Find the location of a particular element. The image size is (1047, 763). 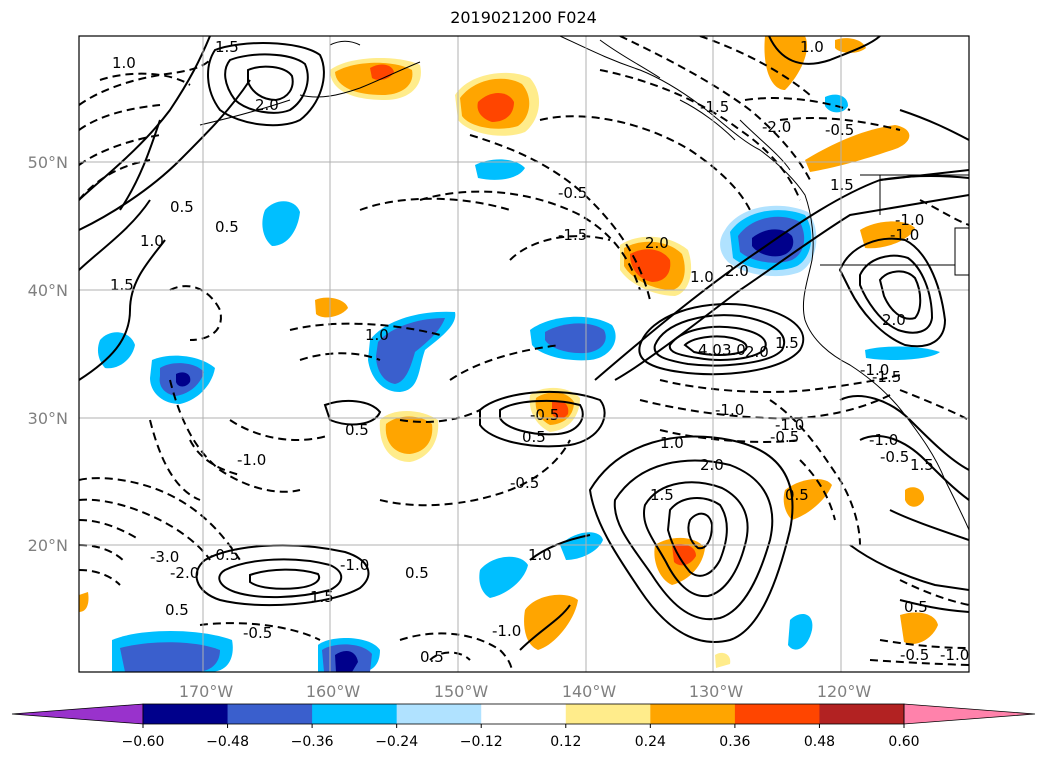

colorbar-extend-high is located at coordinates (969, 714).